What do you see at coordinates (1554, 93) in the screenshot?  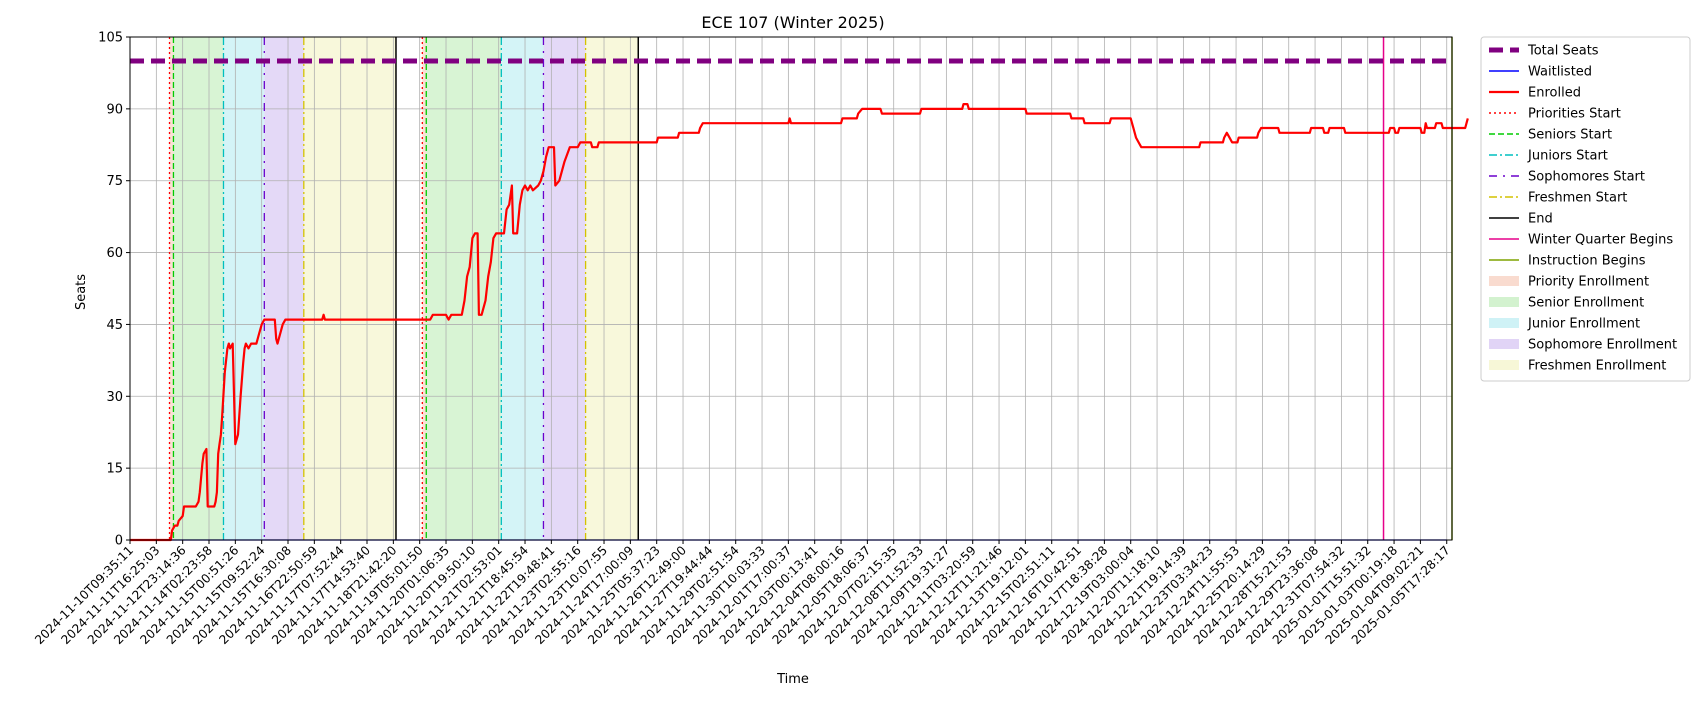 I see `legend-label: Enrolled` at bounding box center [1554, 93].